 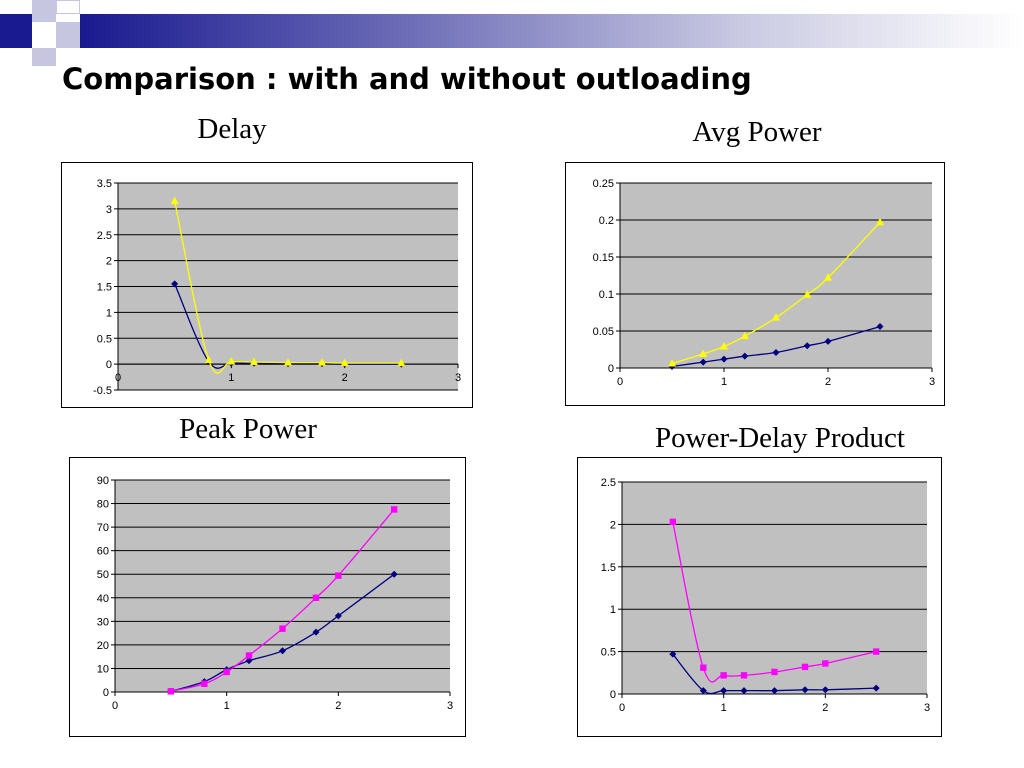 What do you see at coordinates (407, 79) in the screenshot?
I see `slide-title: Comparison : with and without outloading` at bounding box center [407, 79].